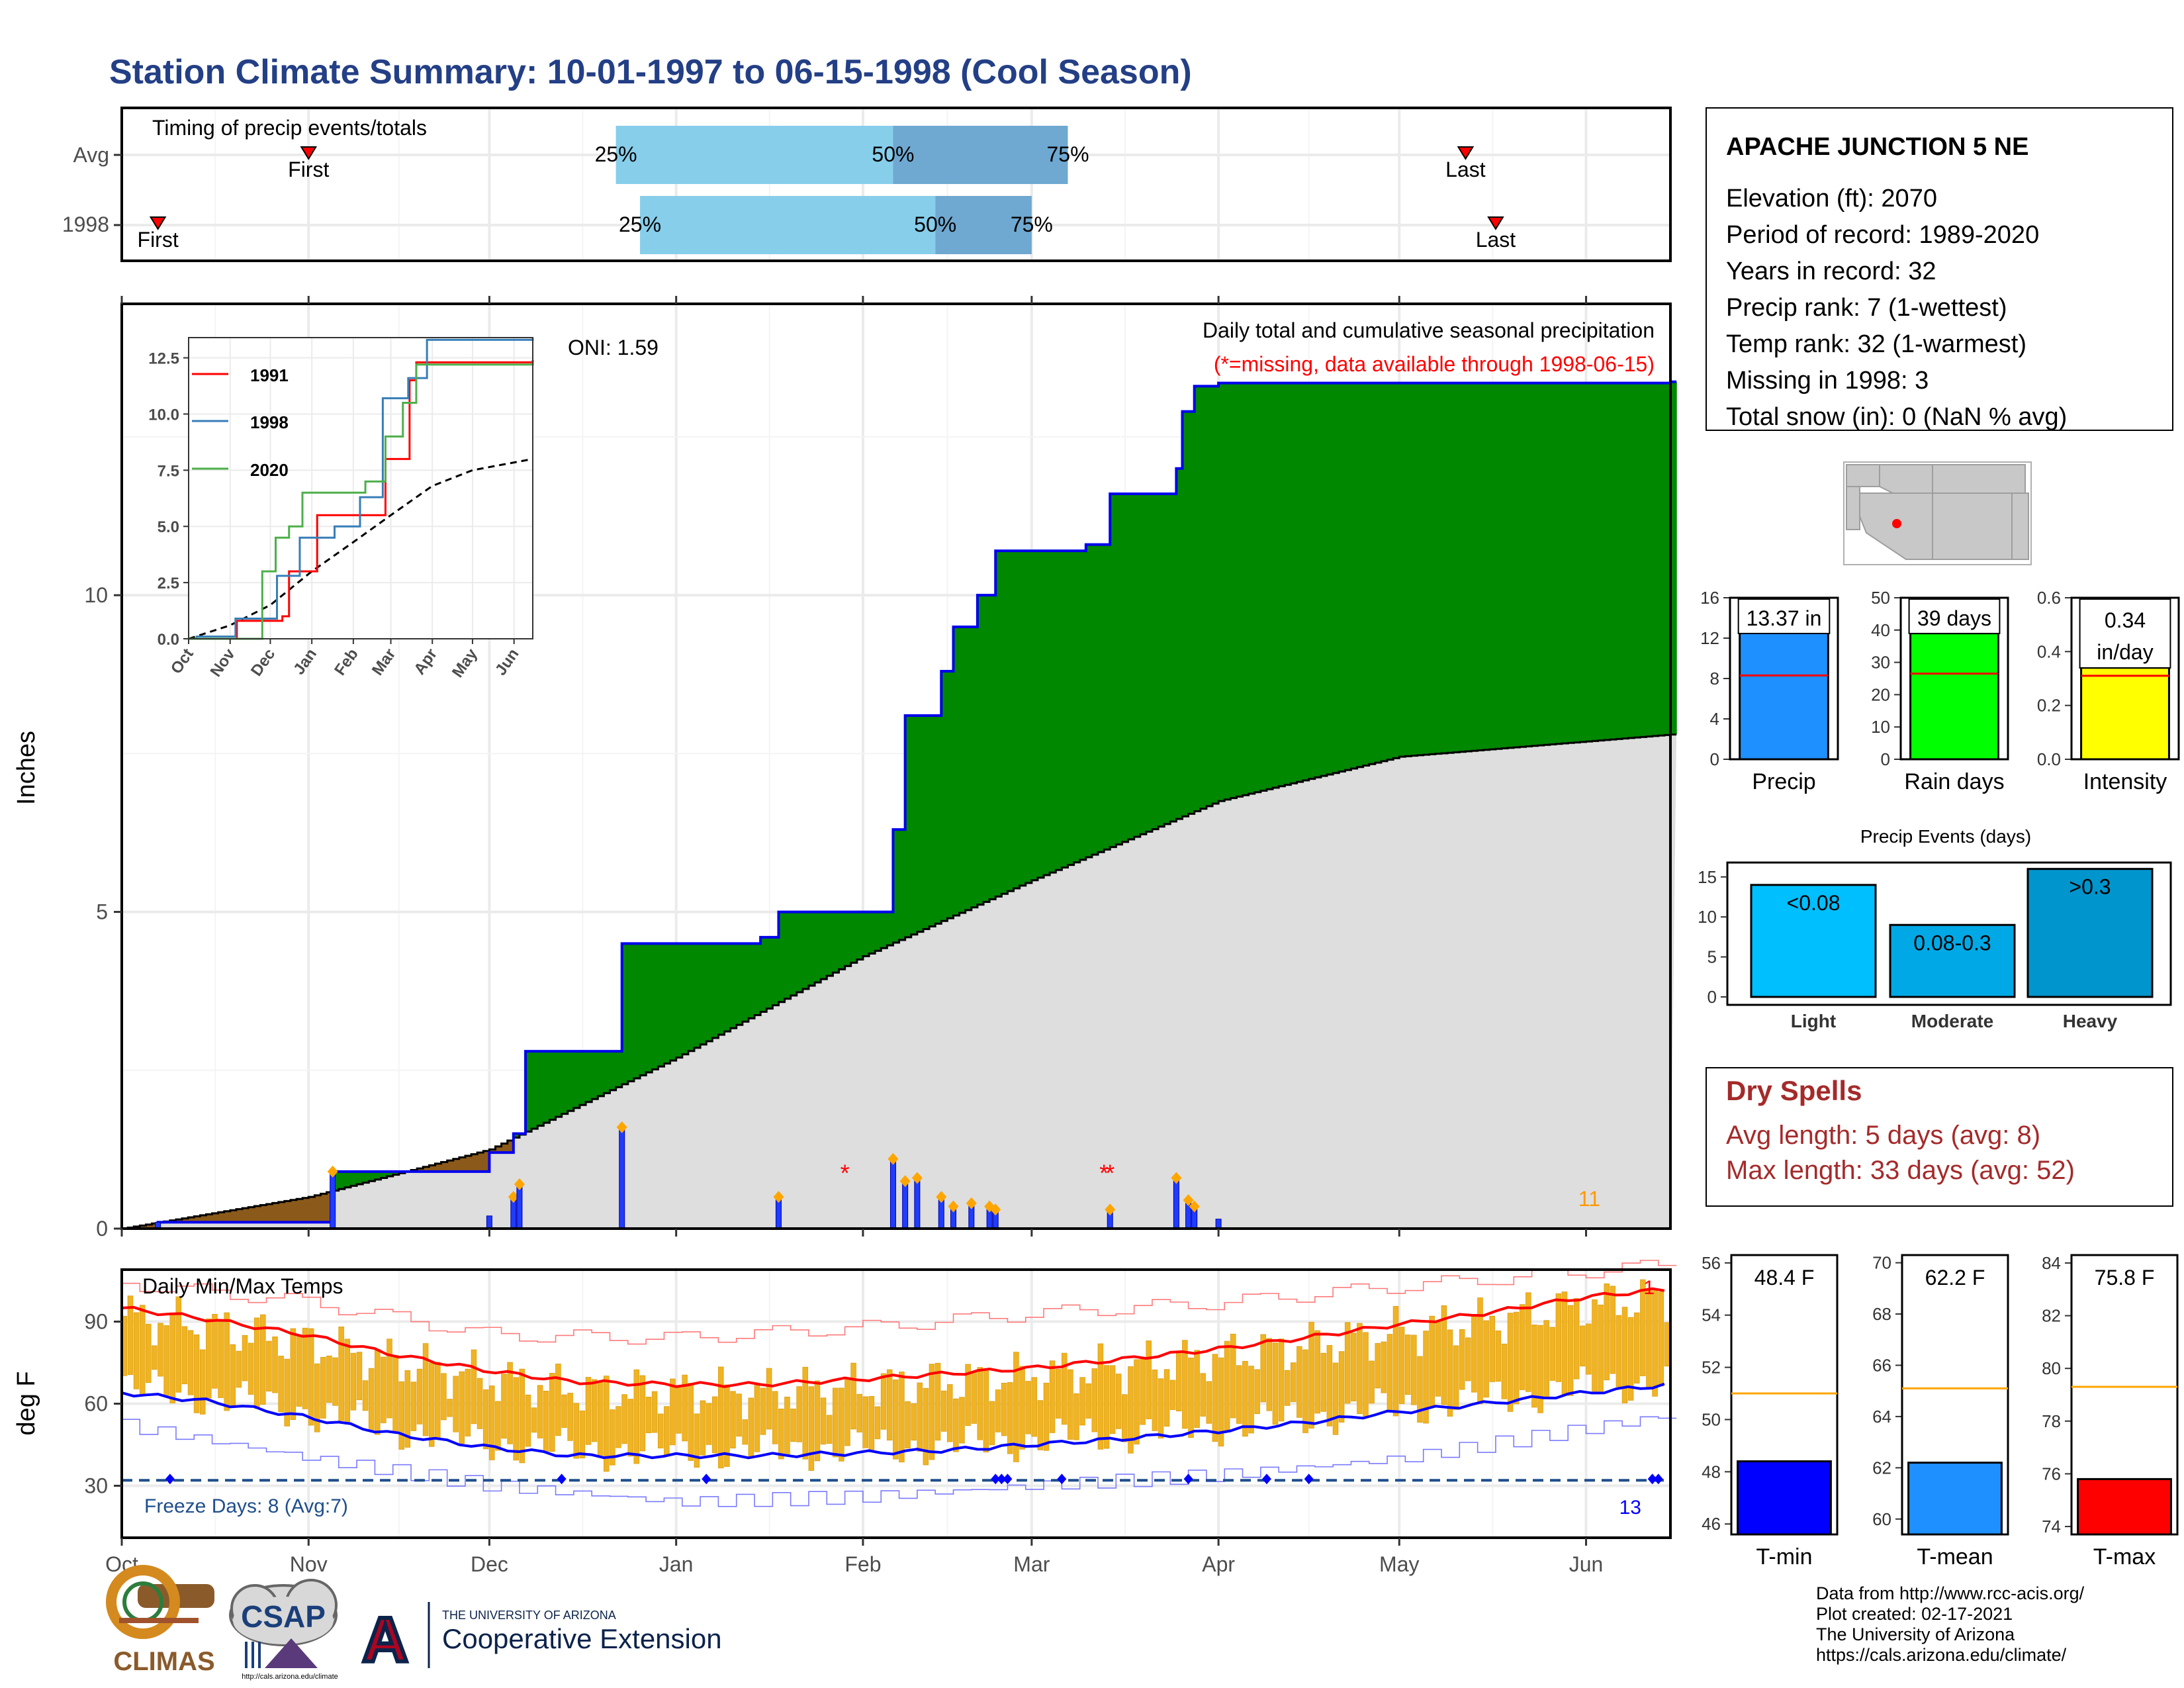  I want to click on summary-y-tick-label: 30, so click(1880, 663).